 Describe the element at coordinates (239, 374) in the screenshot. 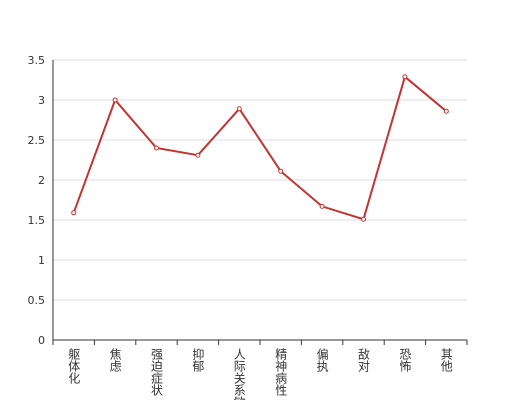

I see `x-tick-label: 人际关系敏感` at that location.